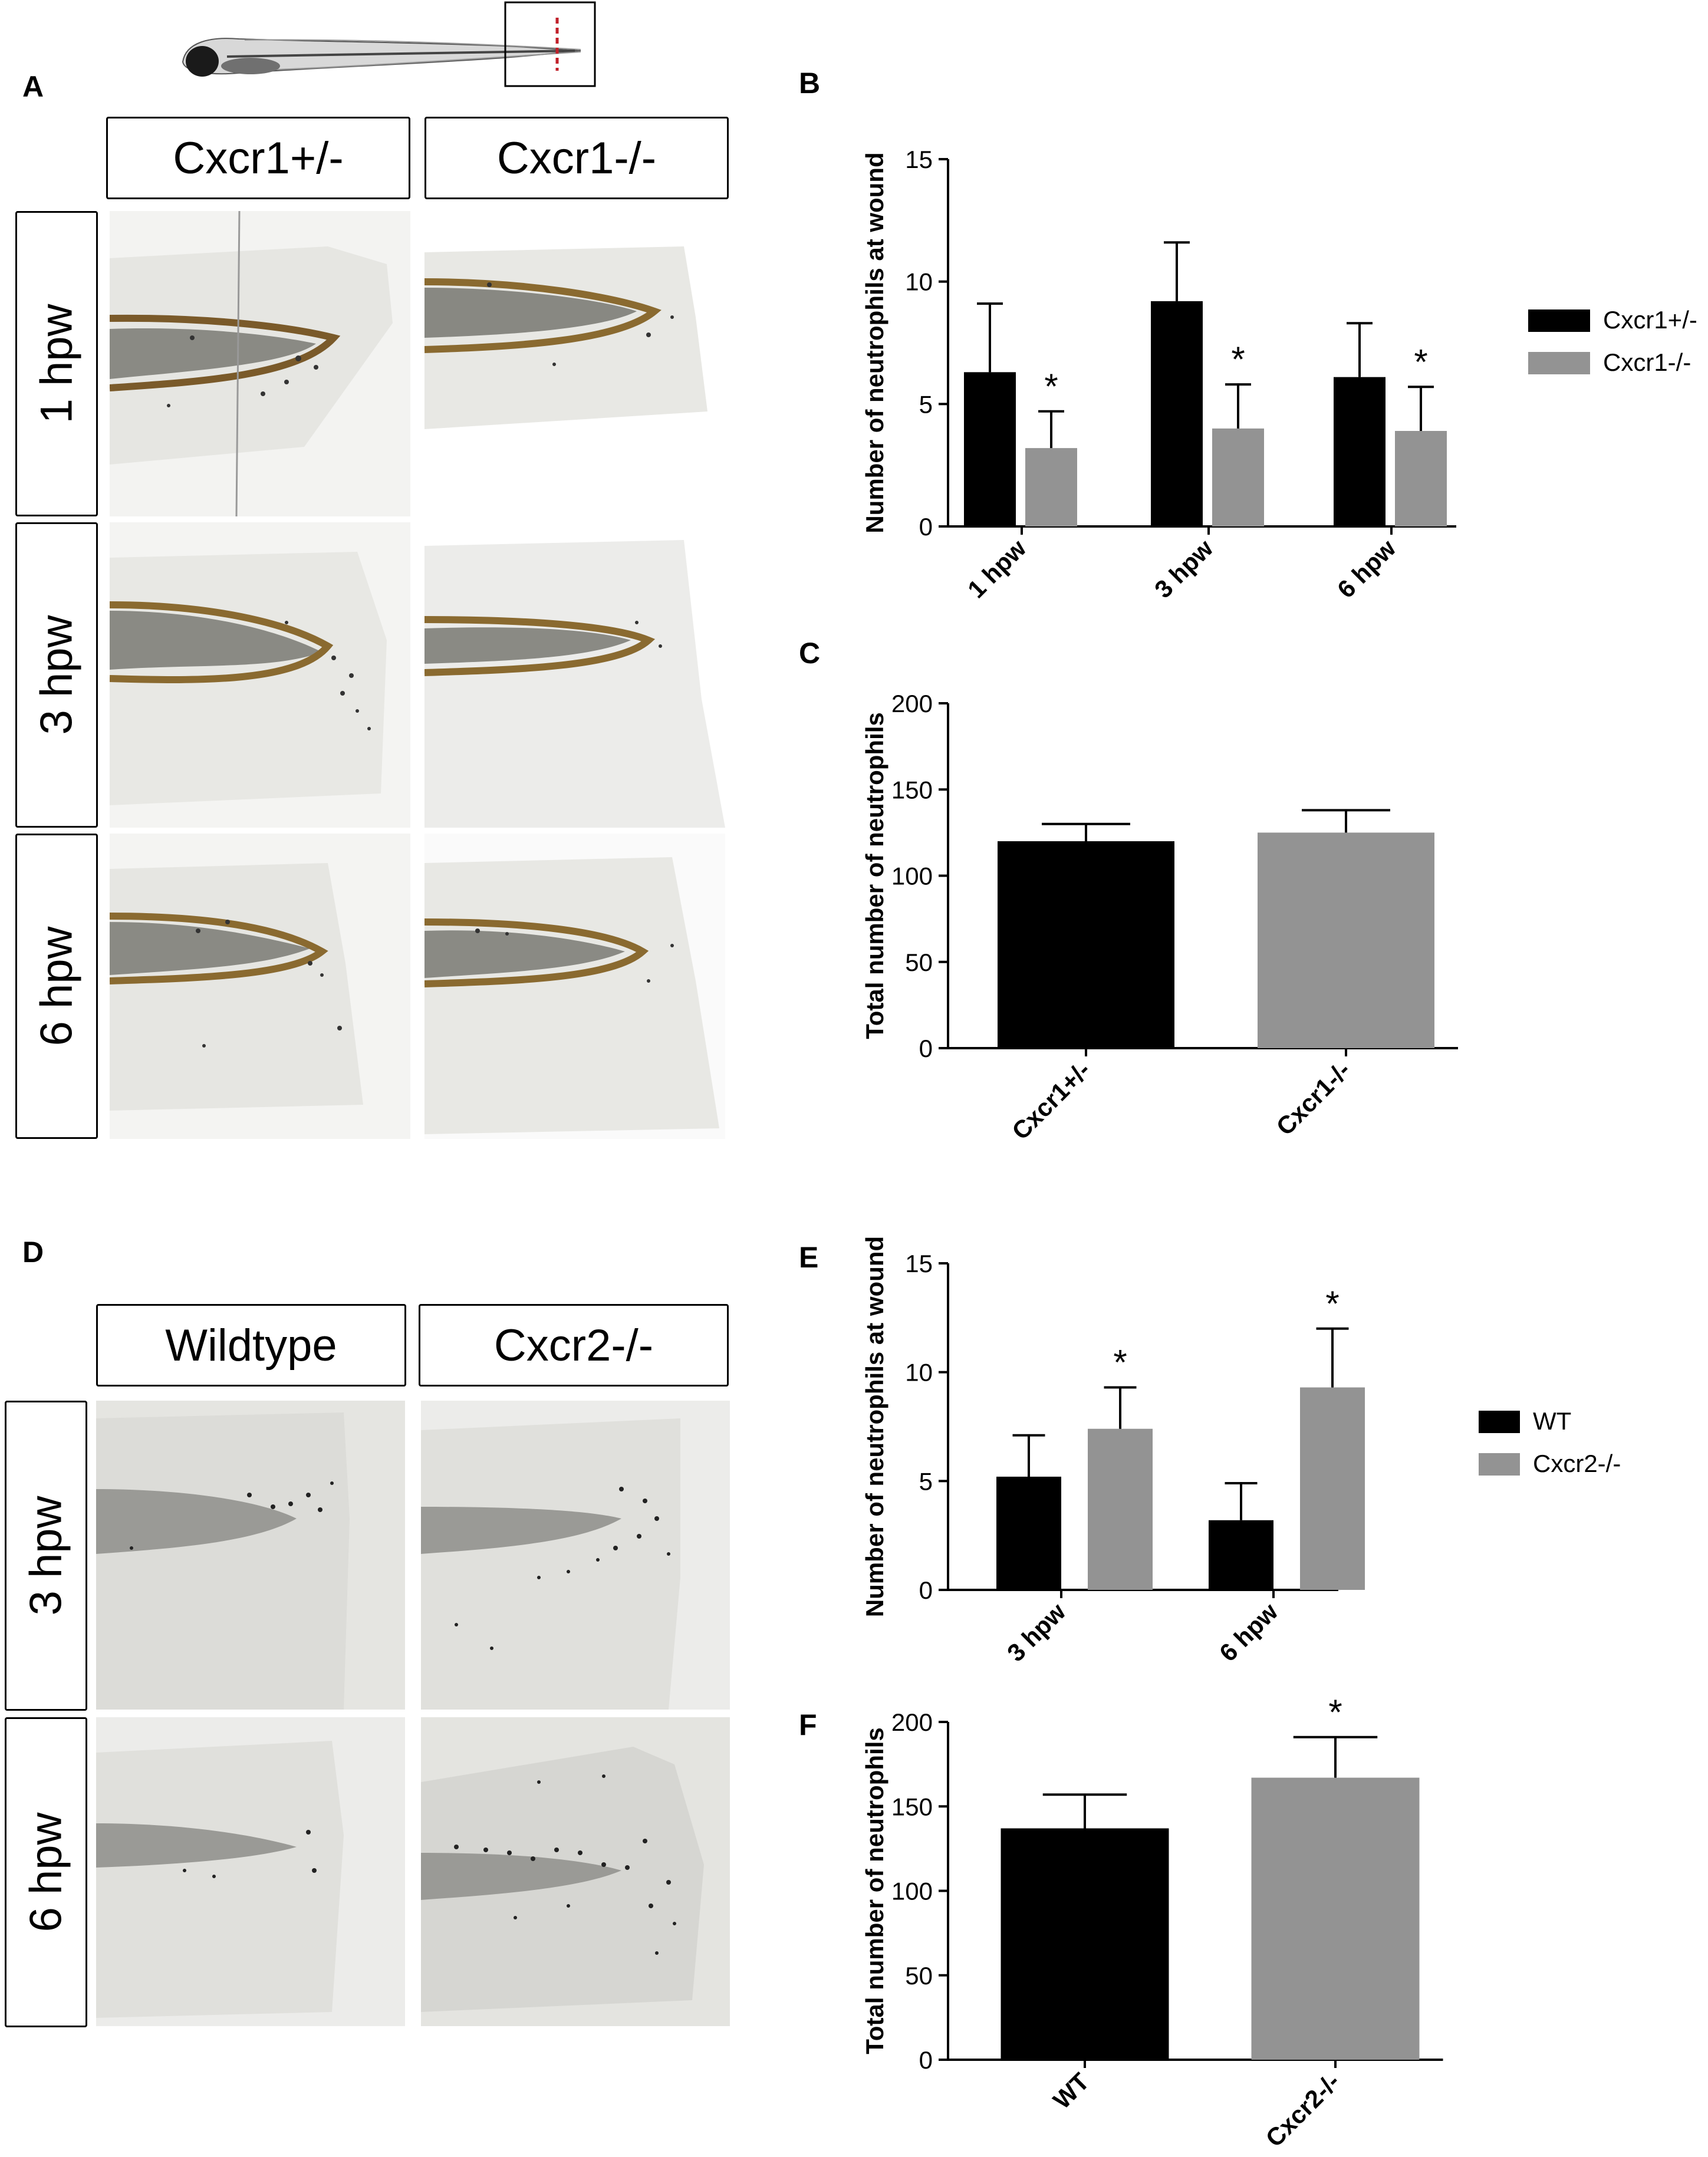  I want to click on col-header-cxcr1-het: Cxcr1+/-, so click(258, 158).